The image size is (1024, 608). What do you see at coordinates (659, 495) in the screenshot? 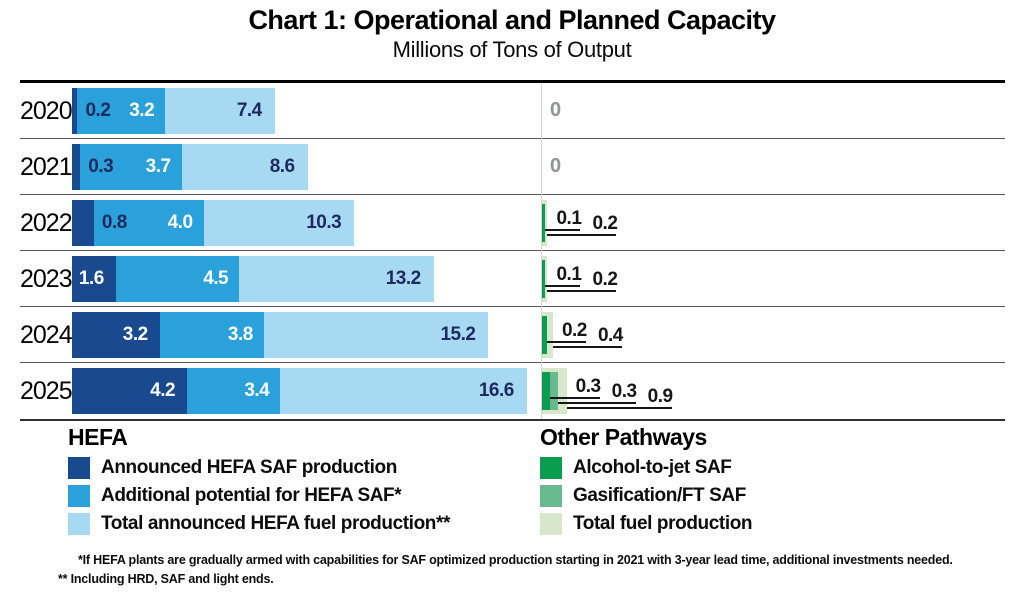
I see `legend-item-label: Gasification/FT SAF` at bounding box center [659, 495].